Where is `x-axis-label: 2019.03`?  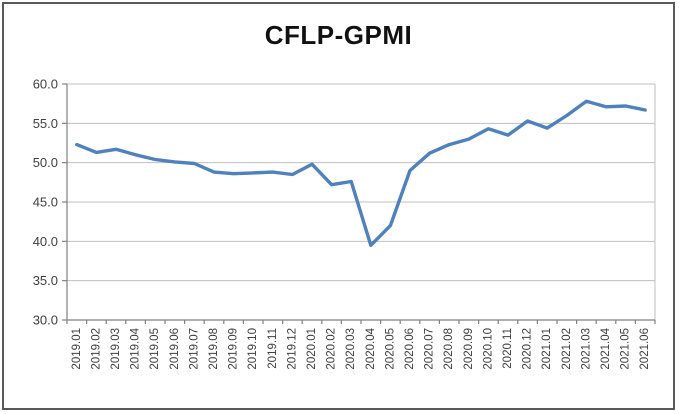
x-axis-label: 2019.03 is located at coordinates (116, 349).